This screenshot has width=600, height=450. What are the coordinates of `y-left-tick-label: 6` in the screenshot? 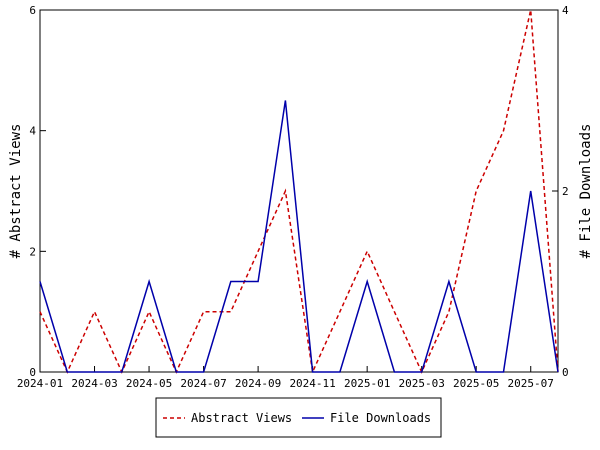 It's located at (32, 10).